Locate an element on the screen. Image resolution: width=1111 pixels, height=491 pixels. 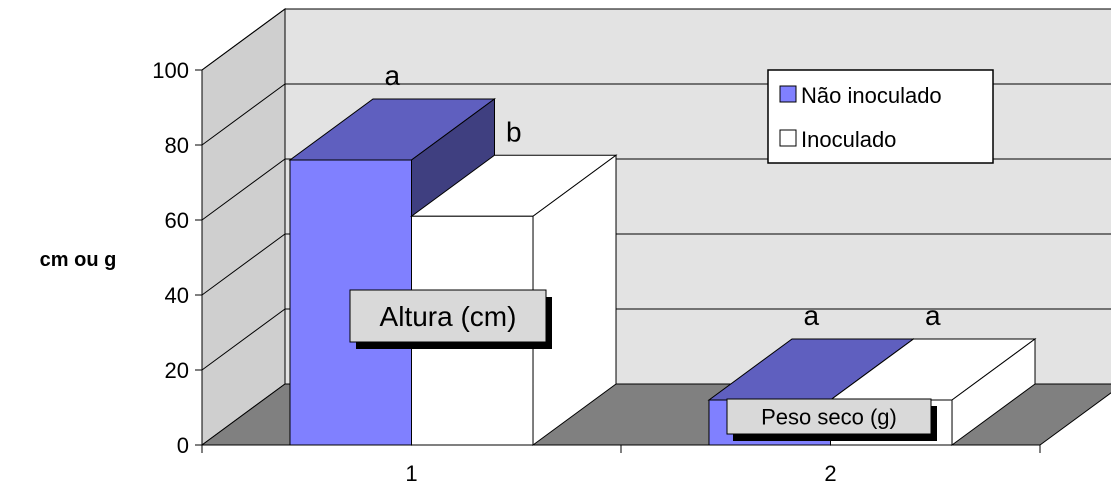
y-axis-label: cm ou g is located at coordinates (78, 260).